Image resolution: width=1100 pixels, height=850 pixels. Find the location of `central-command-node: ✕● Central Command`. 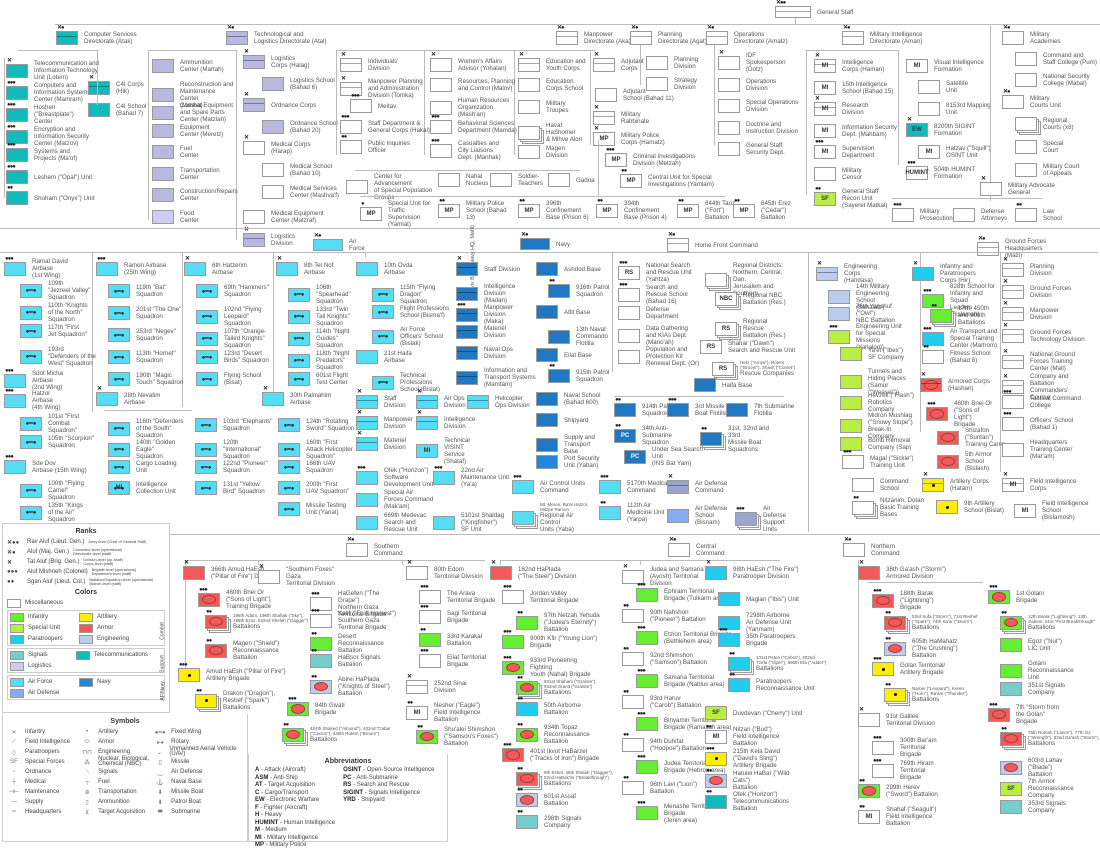

central-command-node: ✕● Central Command is located at coordinates (704, 547).